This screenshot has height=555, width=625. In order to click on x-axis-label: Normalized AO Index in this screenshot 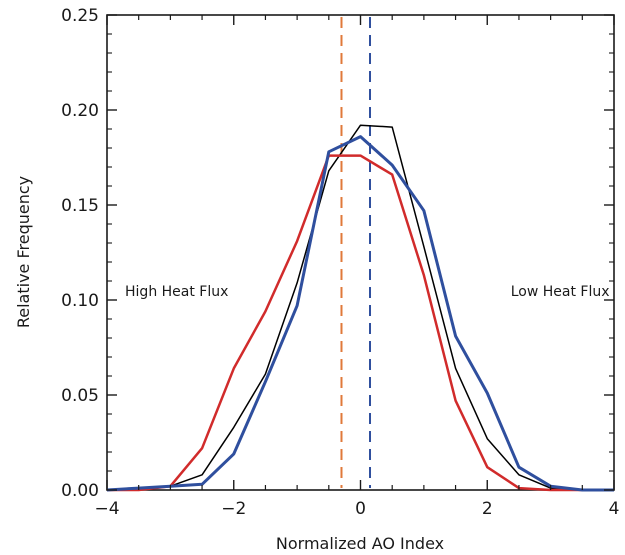, I will do `click(360, 543)`.